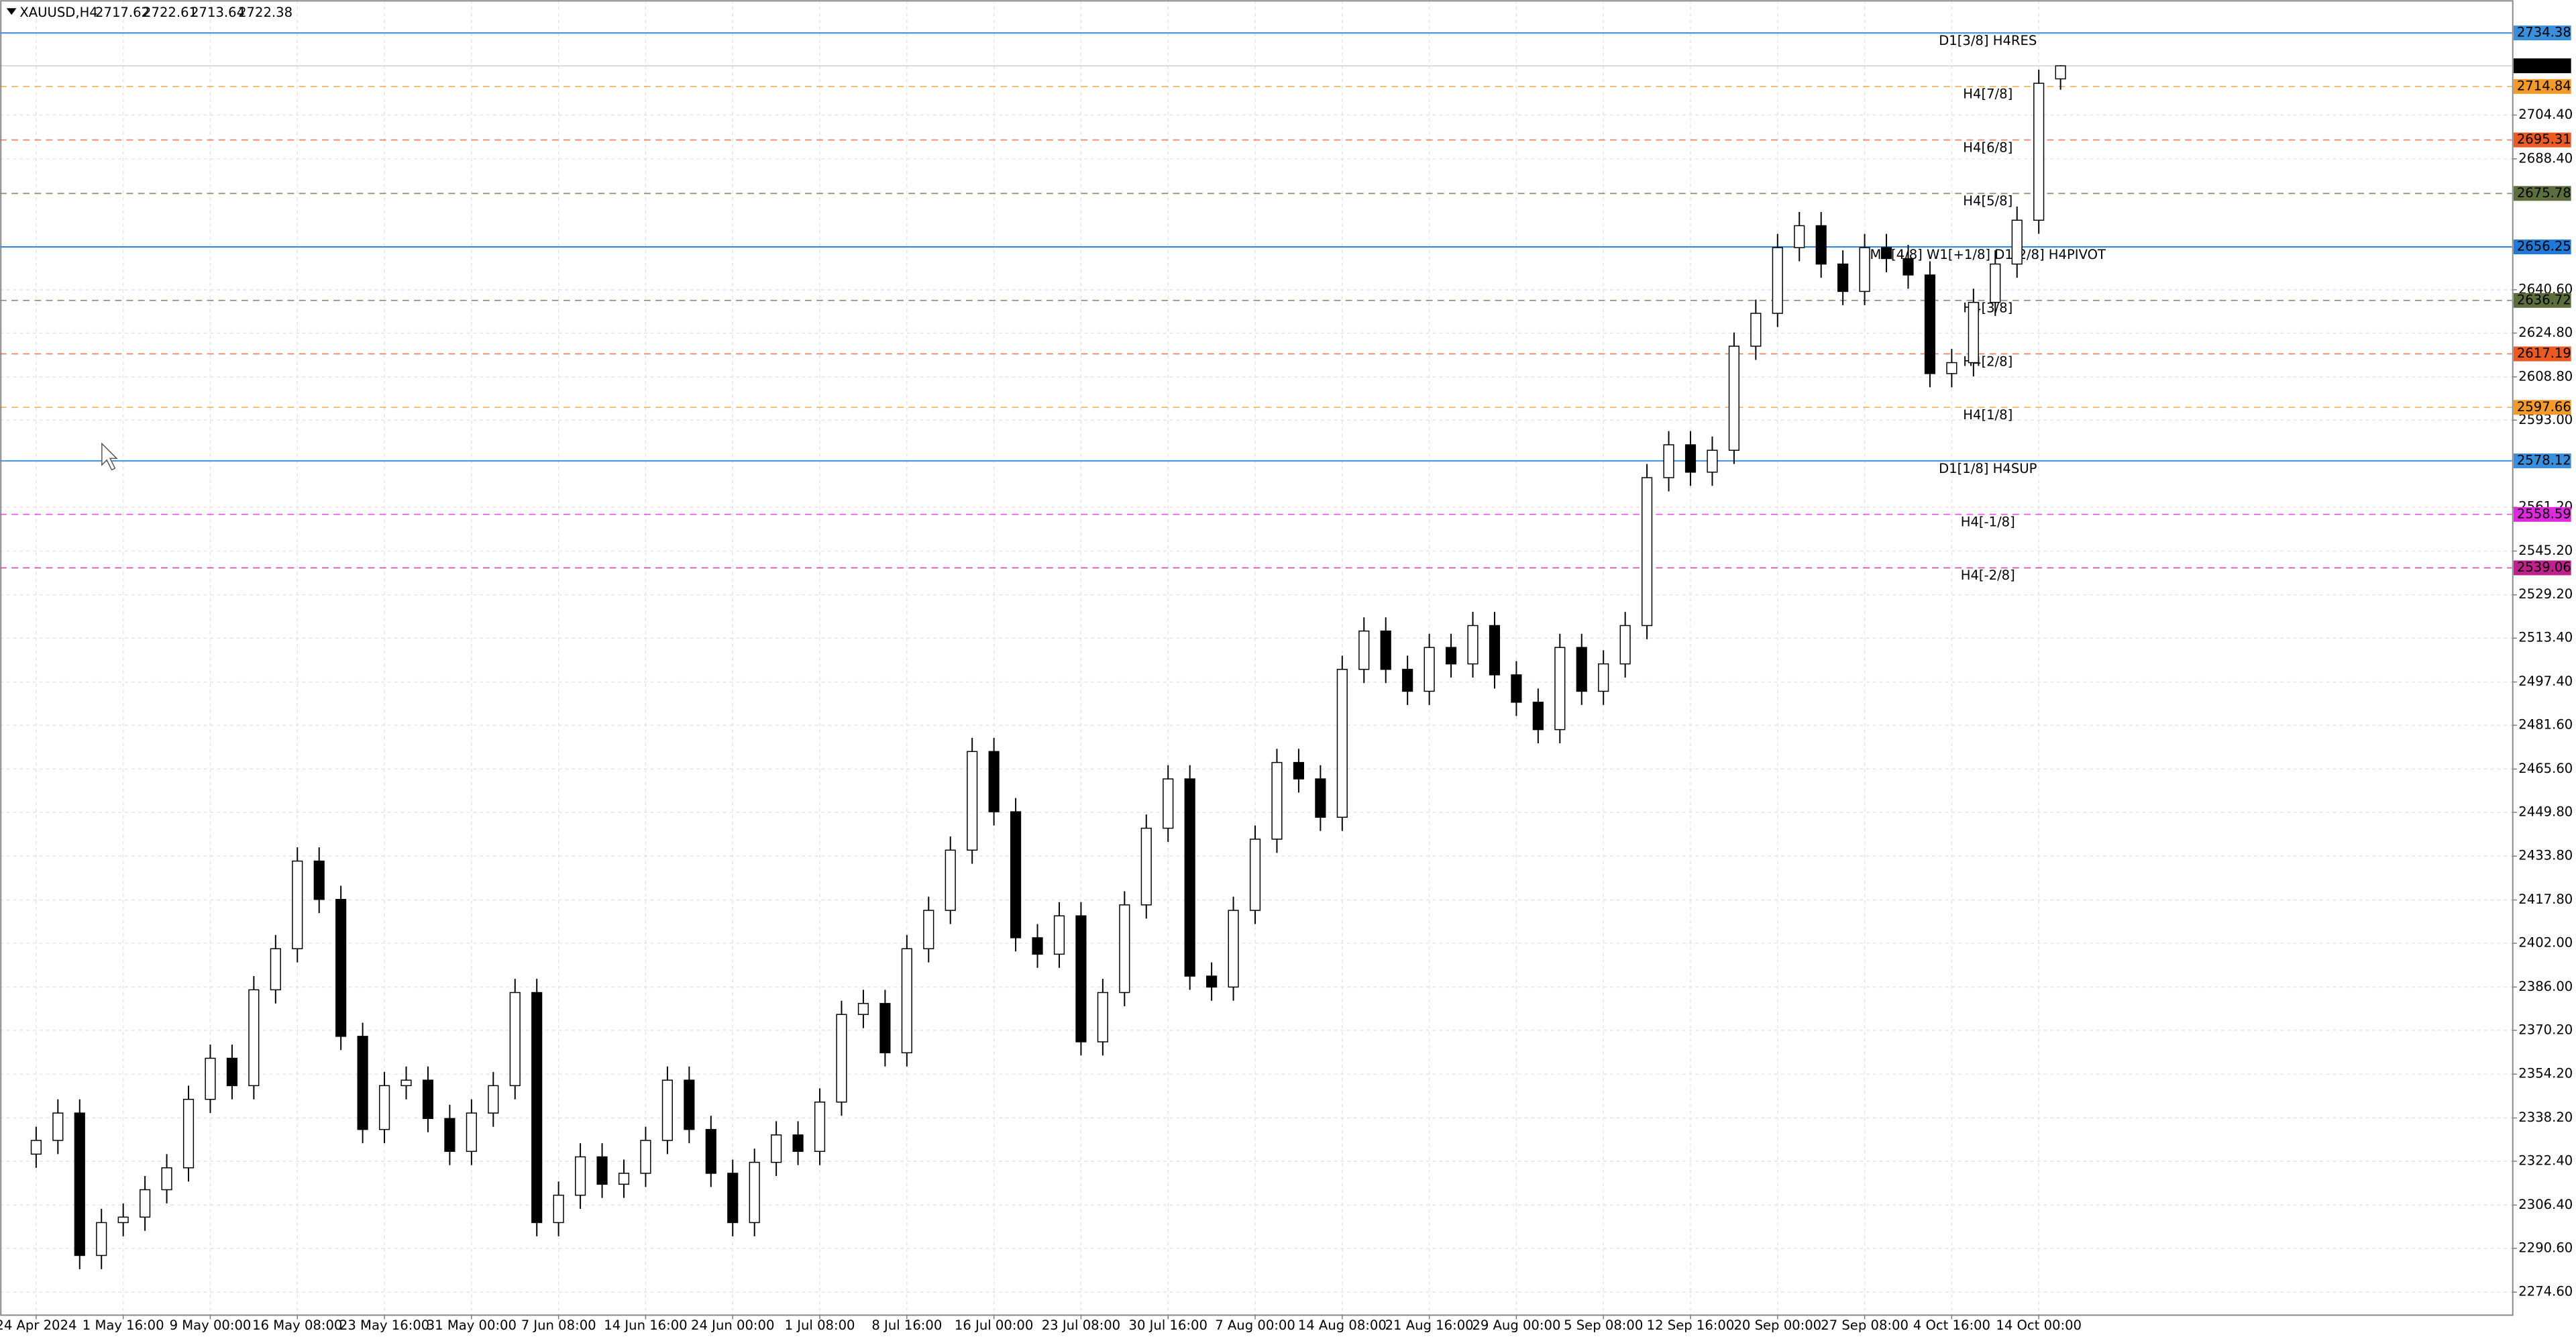 The image size is (2576, 1339). I want to click on header-open: 2717.62, so click(122, 12).